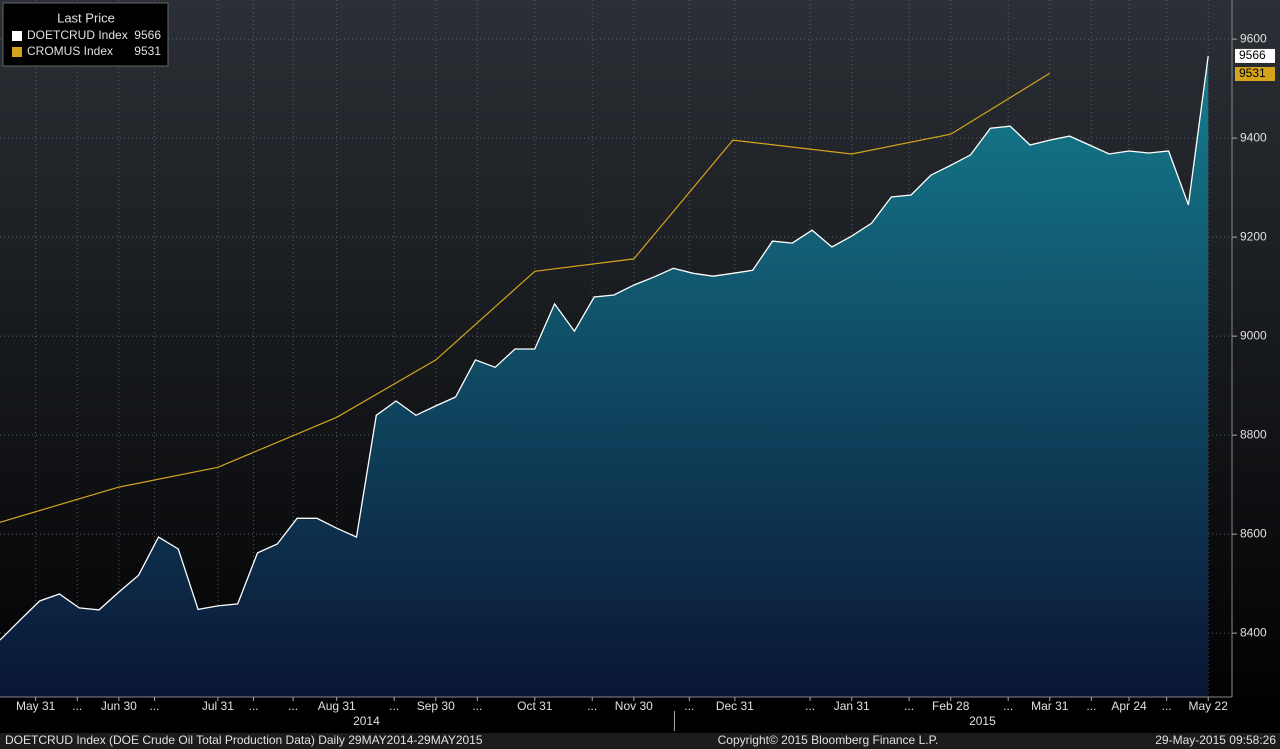 The image size is (1280, 749). Describe the element at coordinates (1215, 740) in the screenshot. I see `footer-timestamp: 29-May-2015 09:58:26` at that location.